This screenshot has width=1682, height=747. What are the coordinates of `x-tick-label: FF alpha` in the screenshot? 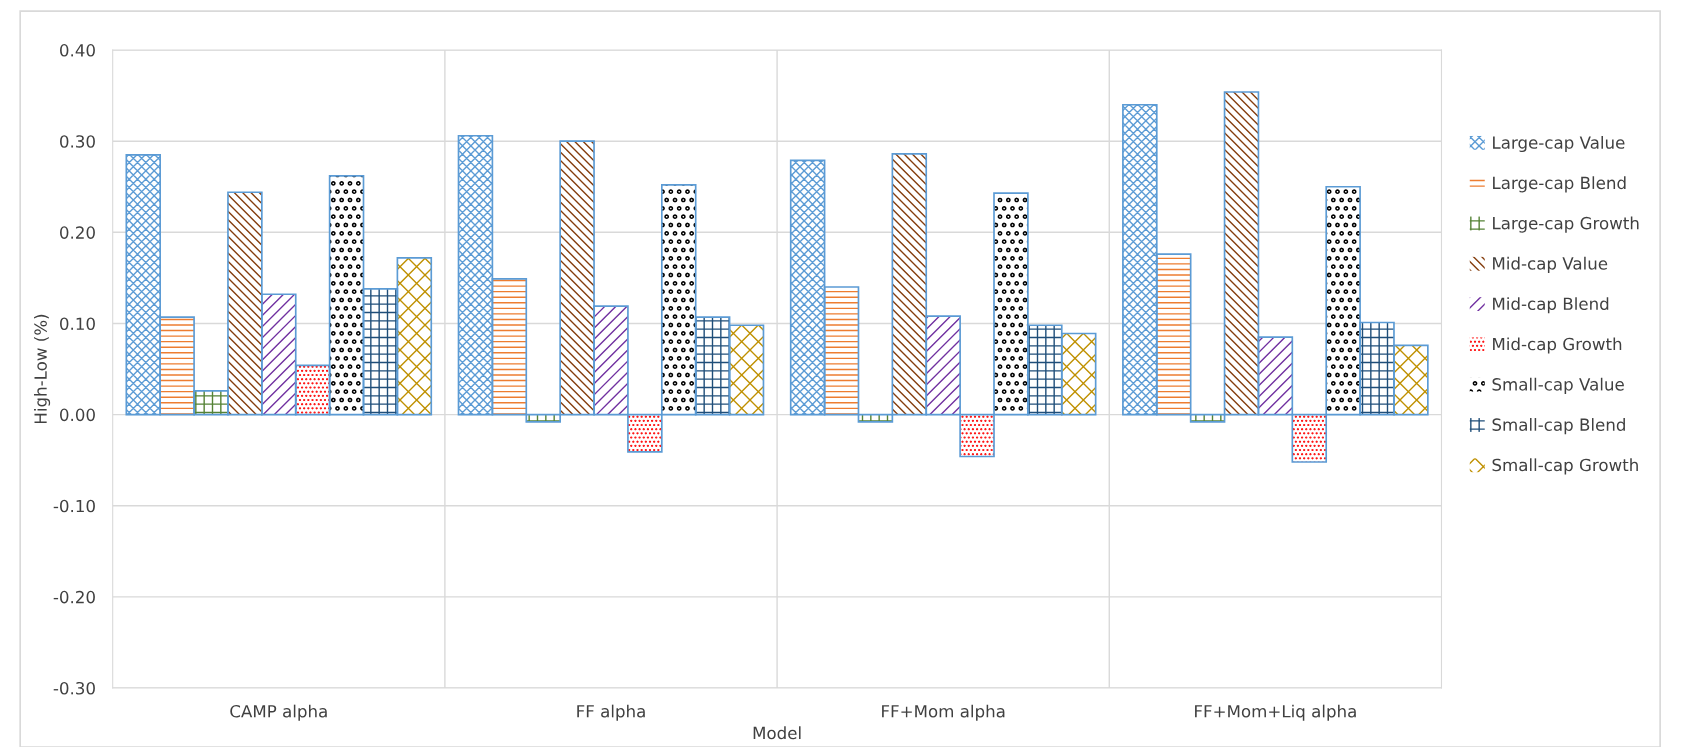 It's located at (611, 712).